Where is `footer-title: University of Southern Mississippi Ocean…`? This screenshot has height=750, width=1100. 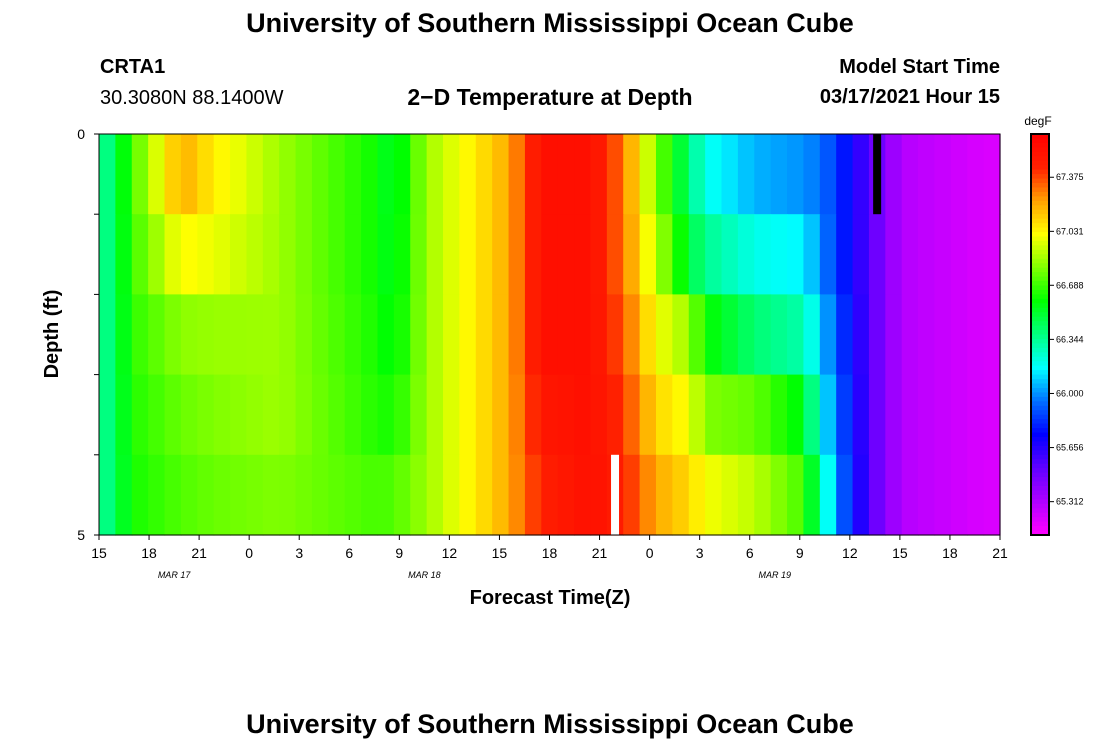
footer-title: University of Southern Mississippi Ocean… is located at coordinates (550, 724).